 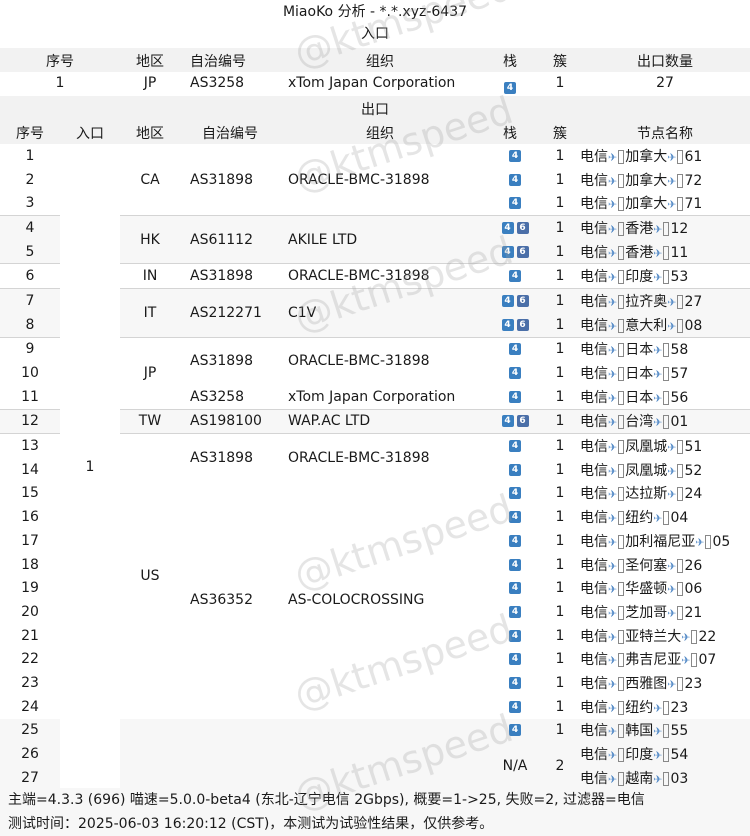 What do you see at coordinates (30, 421) in the screenshot?
I see `row-idx: 12` at bounding box center [30, 421].